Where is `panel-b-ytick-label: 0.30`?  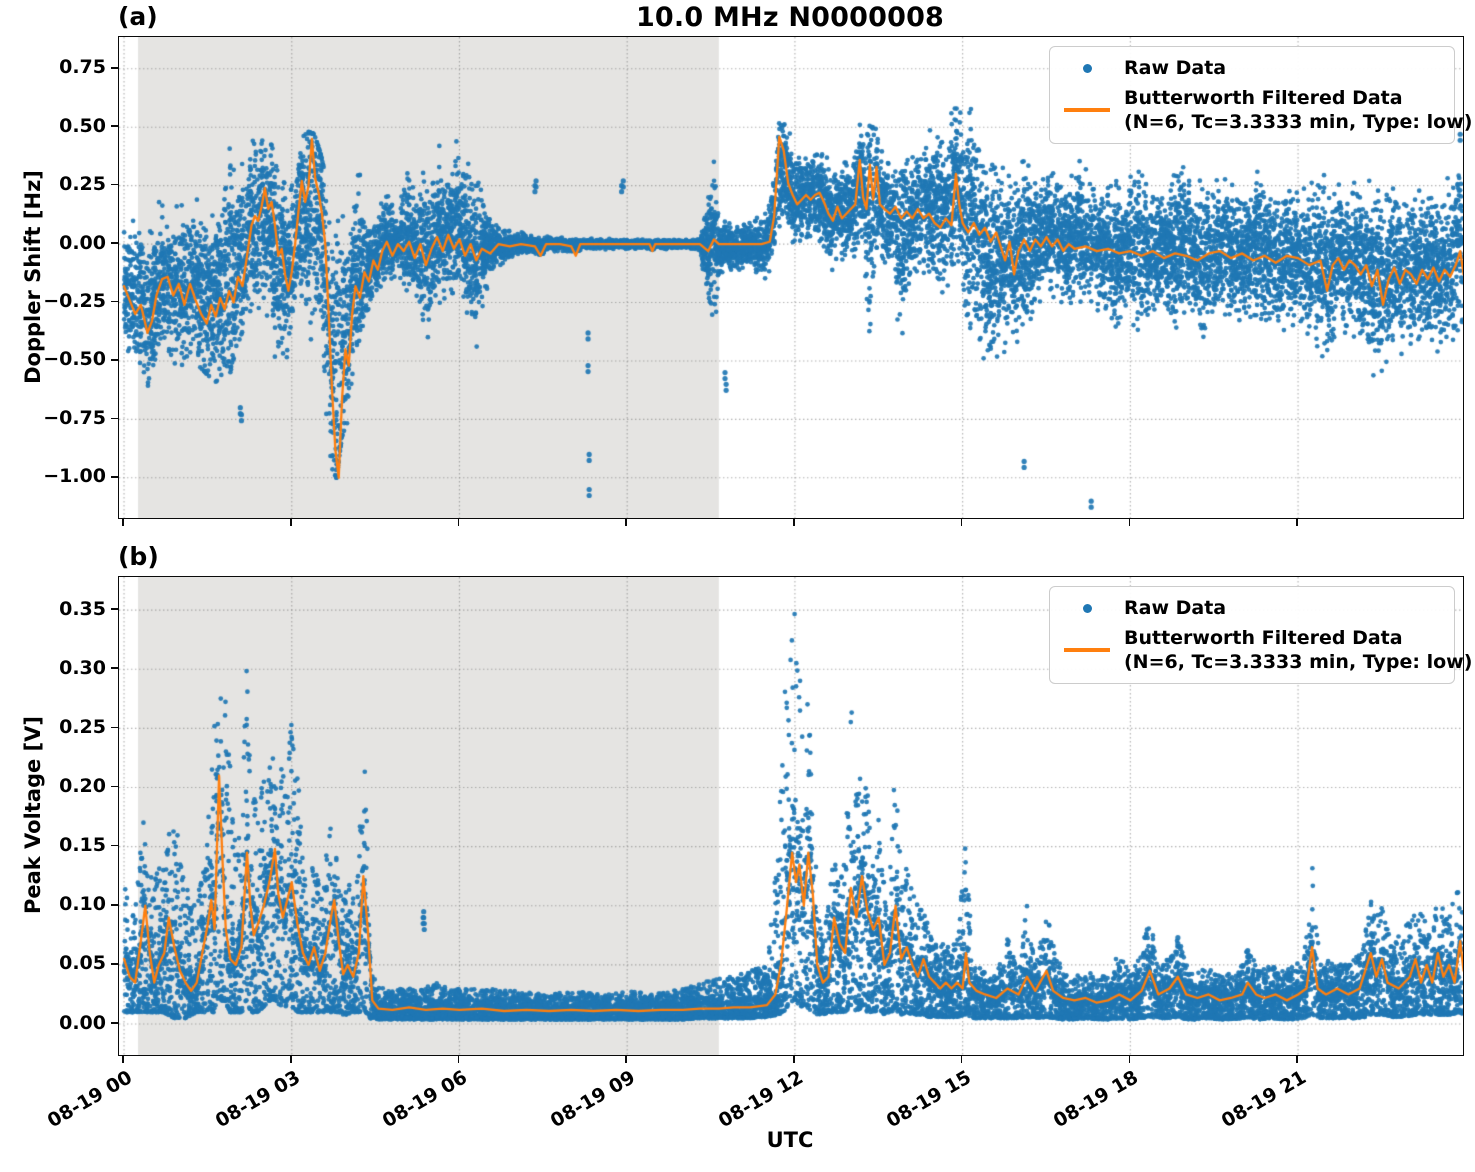 panel-b-ytick-label: 0.30 is located at coordinates (82, 667).